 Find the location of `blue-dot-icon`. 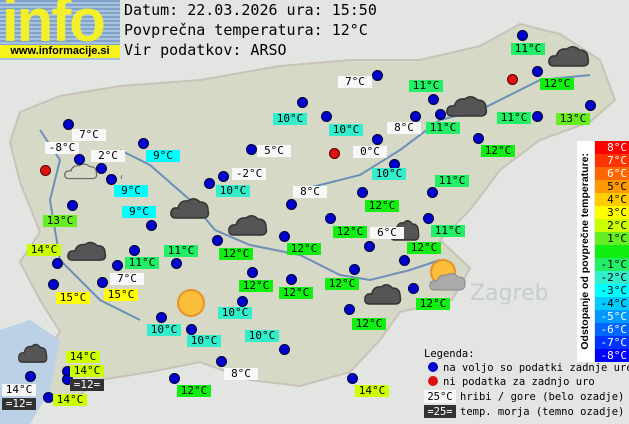

blue-dot-icon is located at coordinates (433, 367).